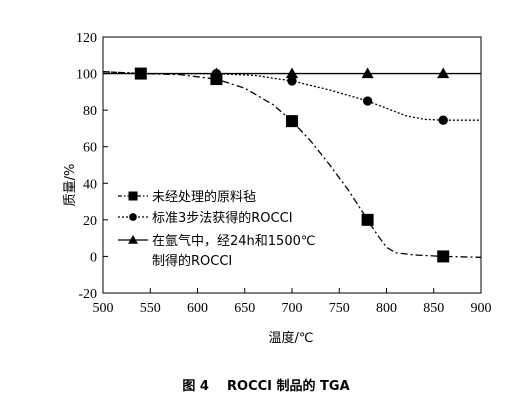 The height and width of the screenshot is (402, 531). I want to click on x-tick-label: 800, so click(386, 308).